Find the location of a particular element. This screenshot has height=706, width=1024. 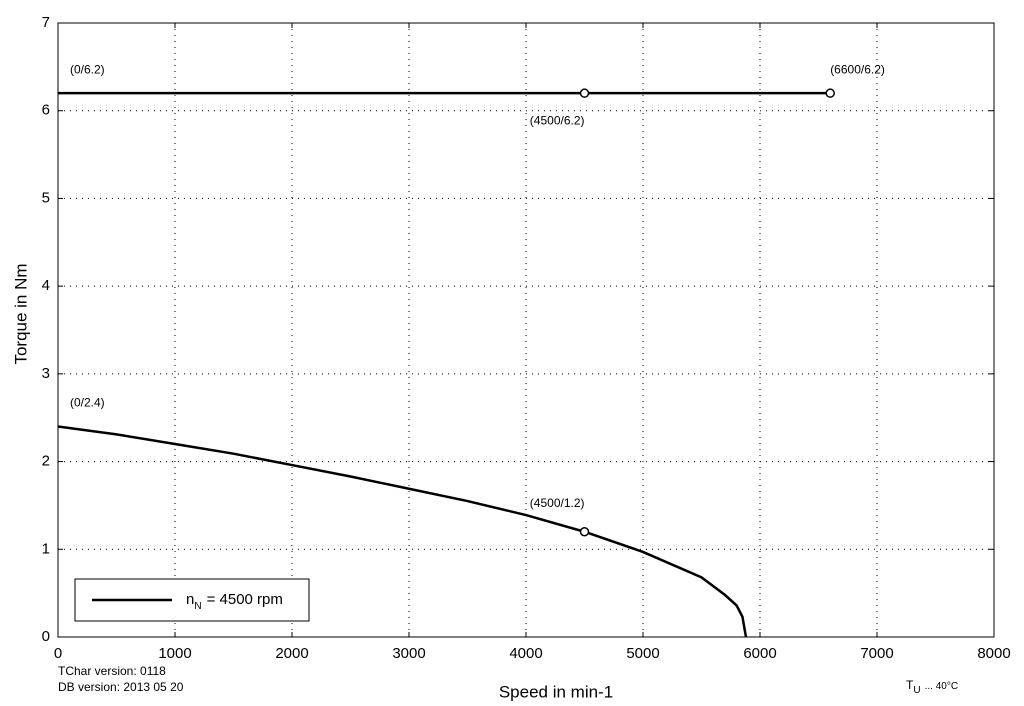

x-tick-label: 2000 is located at coordinates (291, 653).